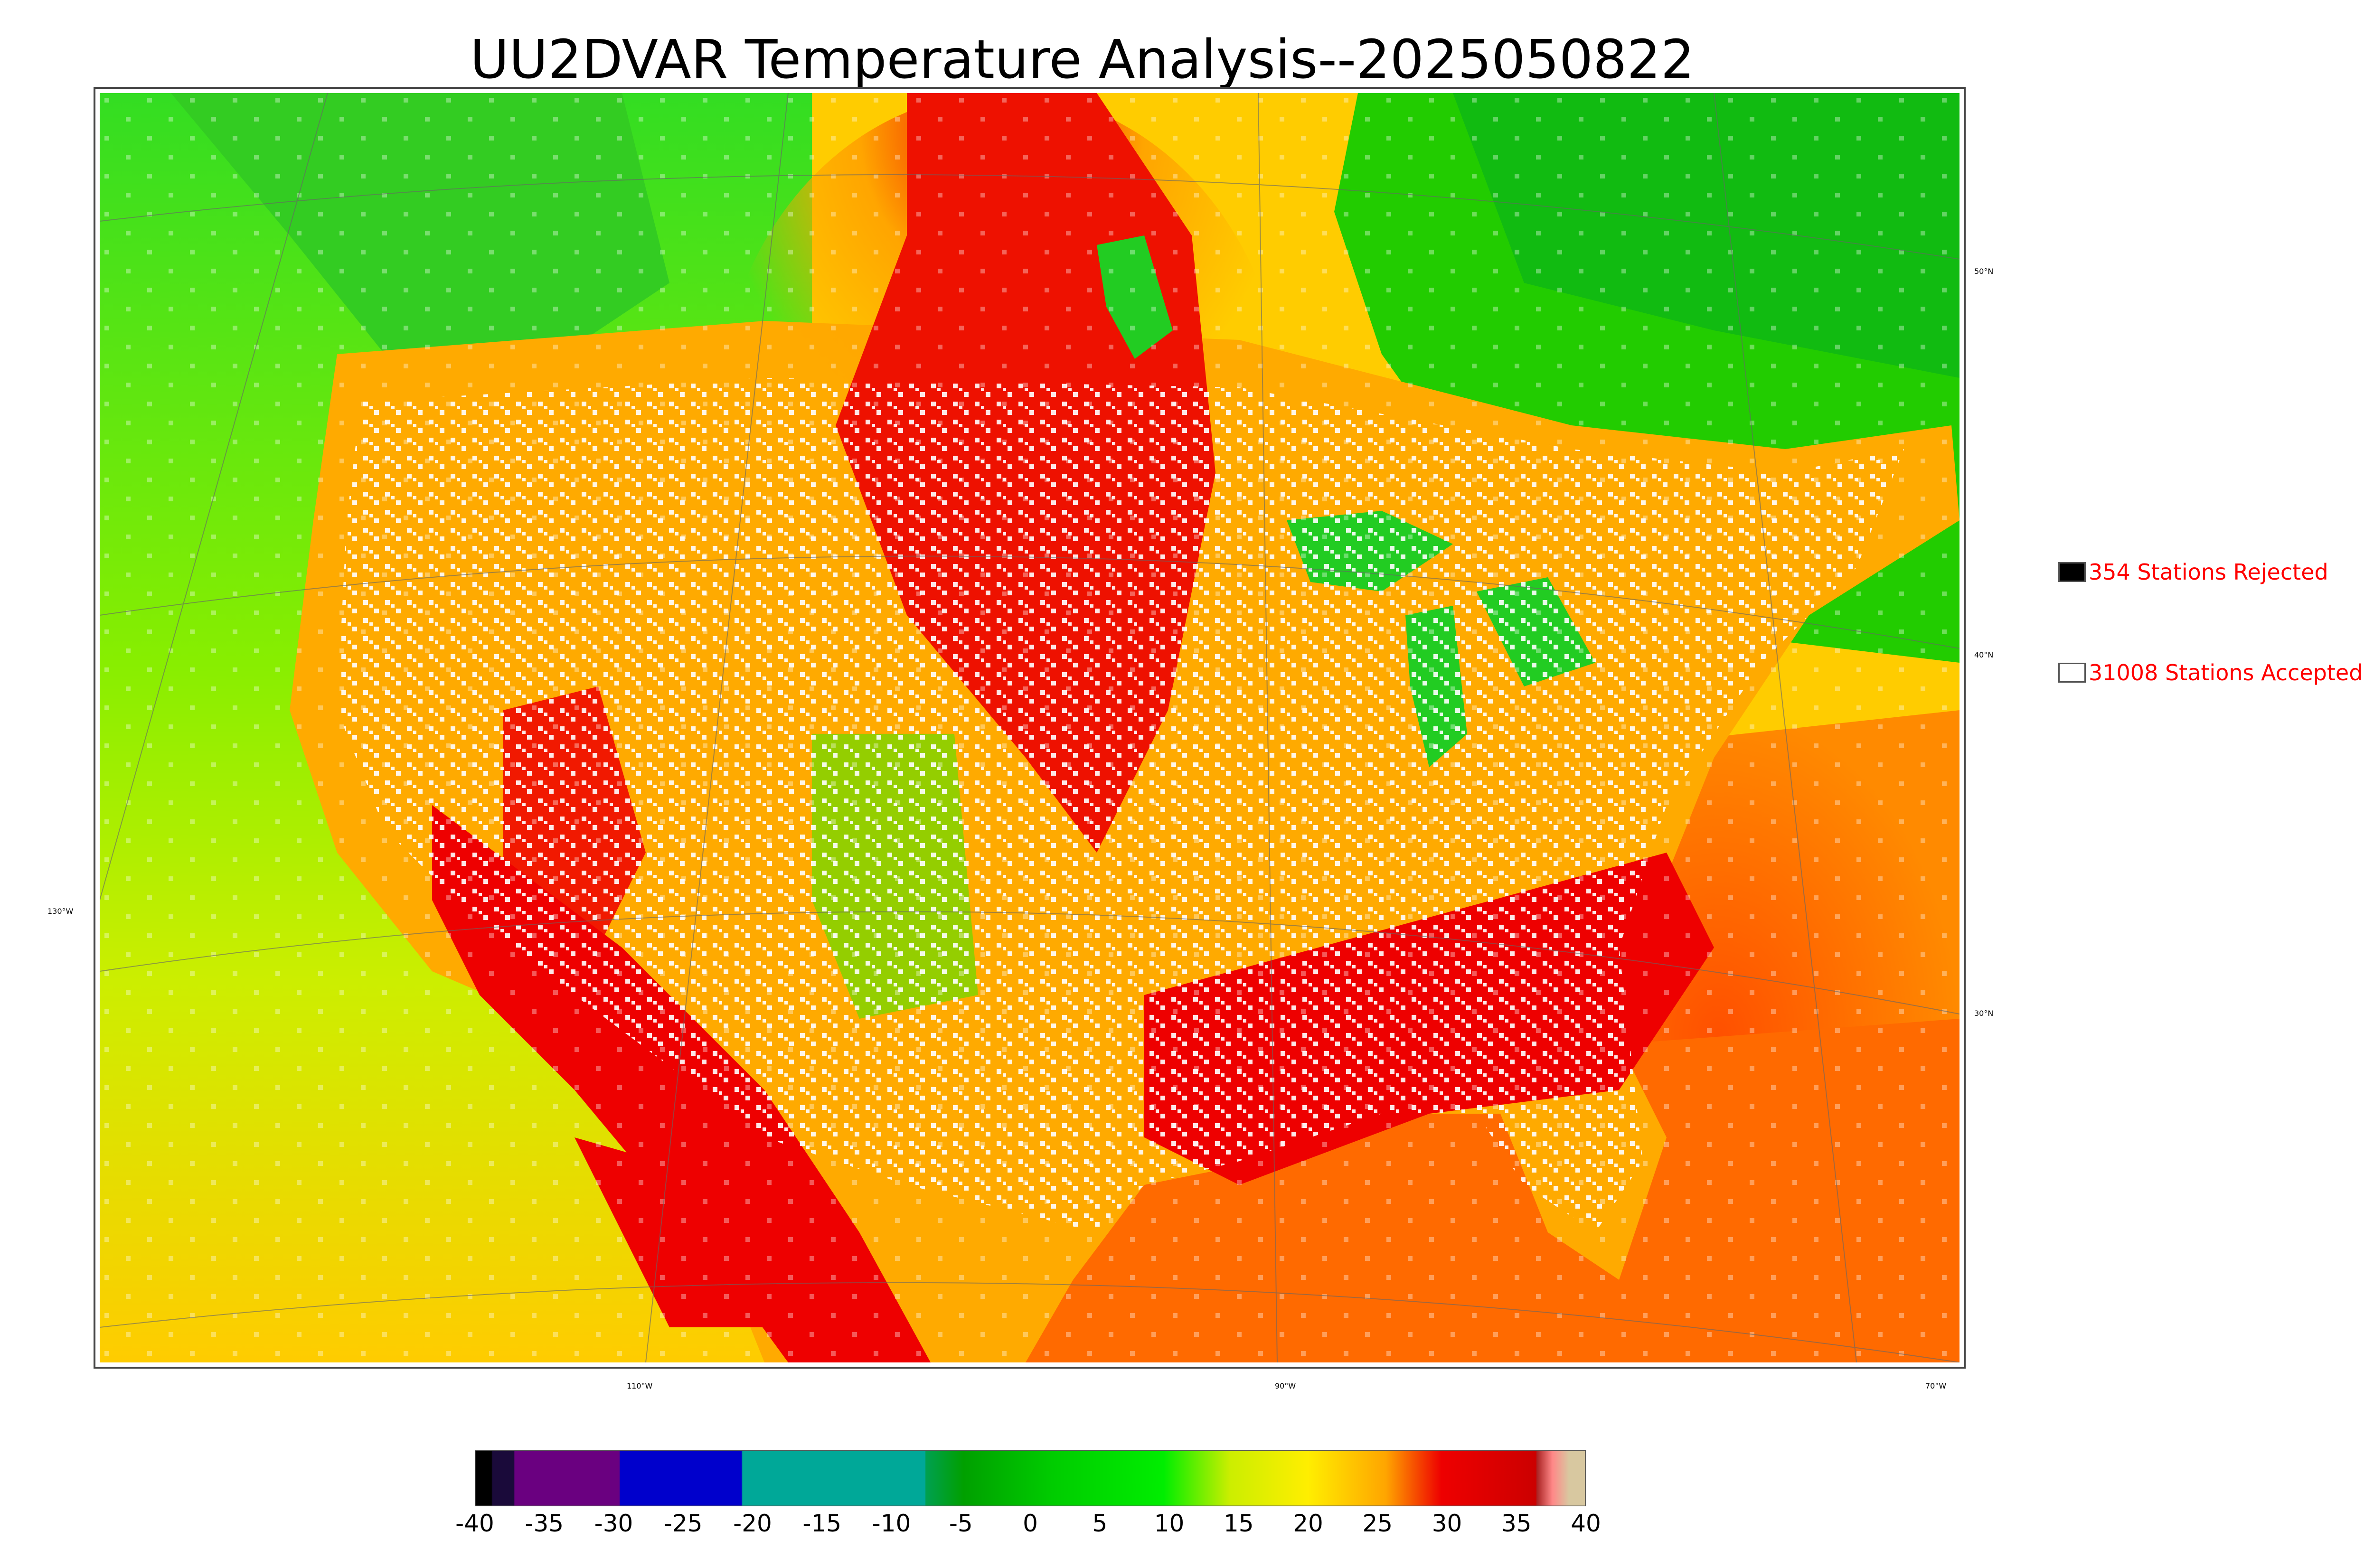  I want to click on colorbar-tick-label: 20, so click(1308, 1524).